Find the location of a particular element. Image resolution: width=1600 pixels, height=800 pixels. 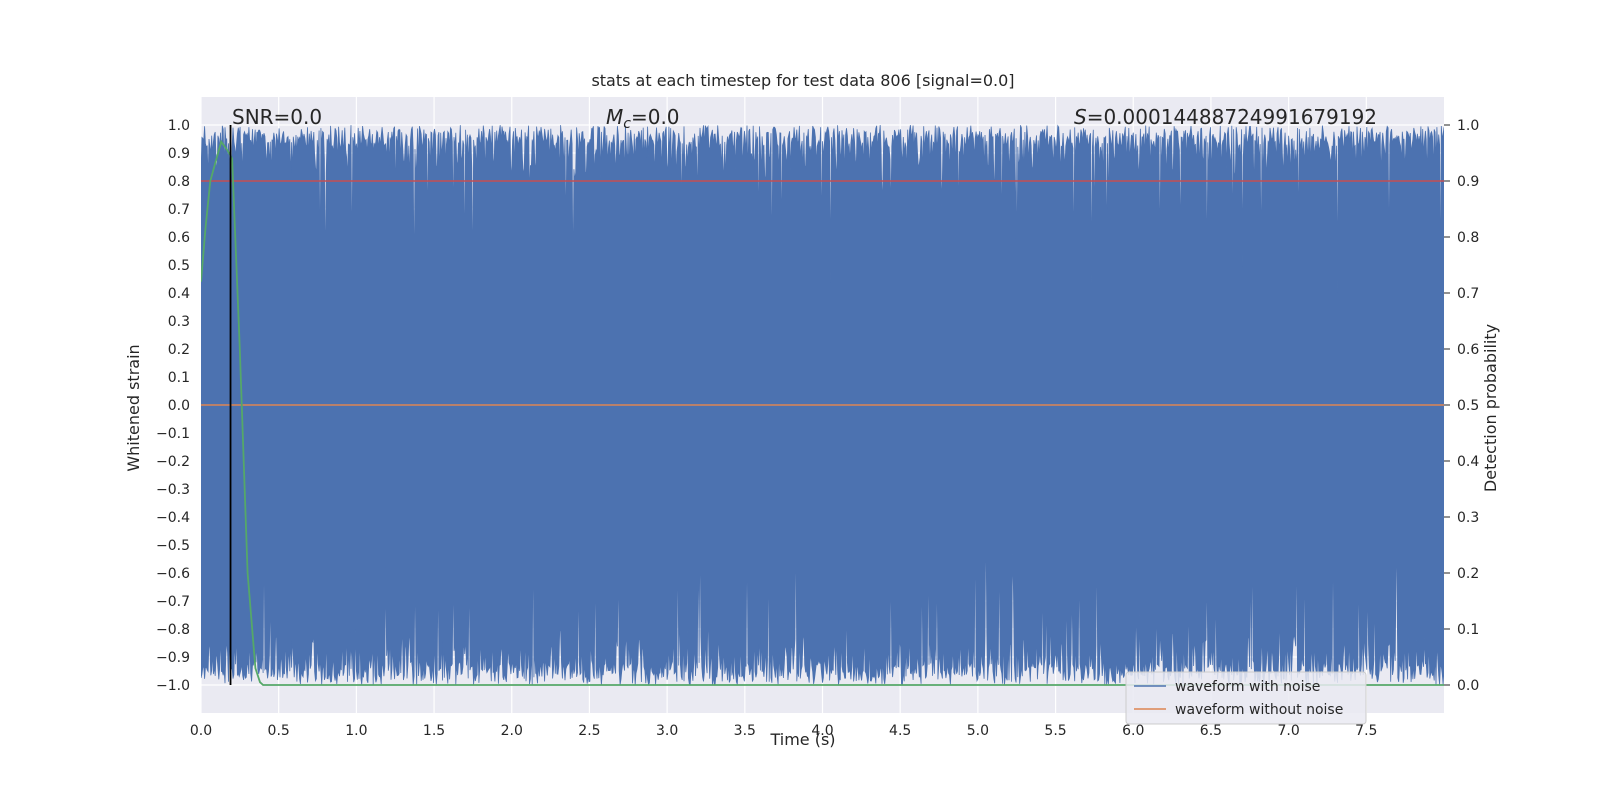

y-right-tick-label: 0.0 is located at coordinates (1468, 686).